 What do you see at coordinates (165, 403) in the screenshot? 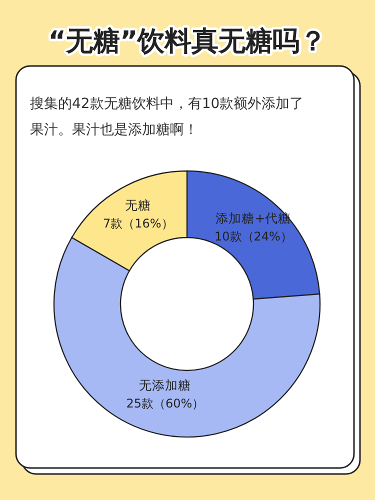
I see `data-label: 25款（60%）` at bounding box center [165, 403].